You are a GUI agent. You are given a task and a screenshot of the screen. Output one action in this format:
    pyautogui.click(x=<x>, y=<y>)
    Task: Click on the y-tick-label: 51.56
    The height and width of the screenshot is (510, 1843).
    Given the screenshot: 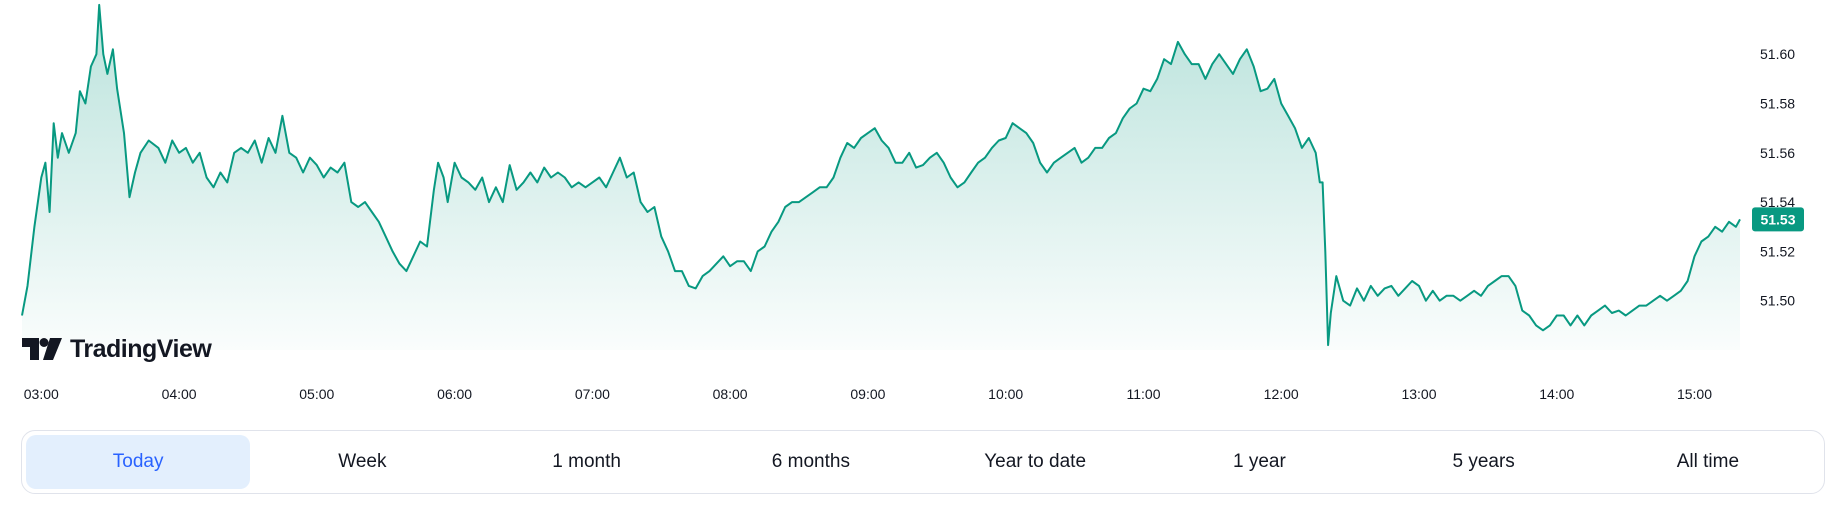 What is the action you would take?
    pyautogui.click(x=1777, y=153)
    